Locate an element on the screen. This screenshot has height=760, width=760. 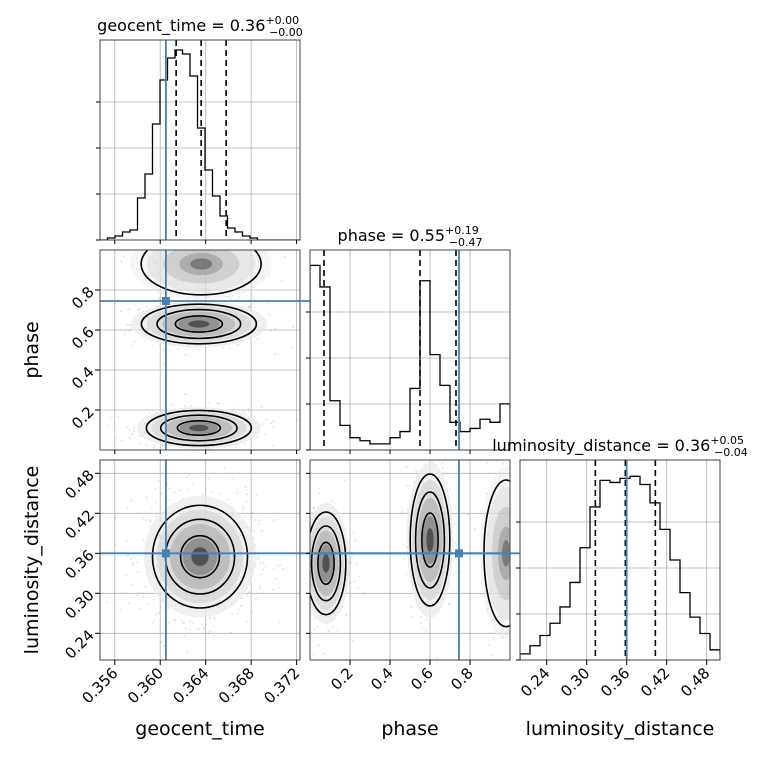
x-tick-label: 0.372 is located at coordinates (281, 685).